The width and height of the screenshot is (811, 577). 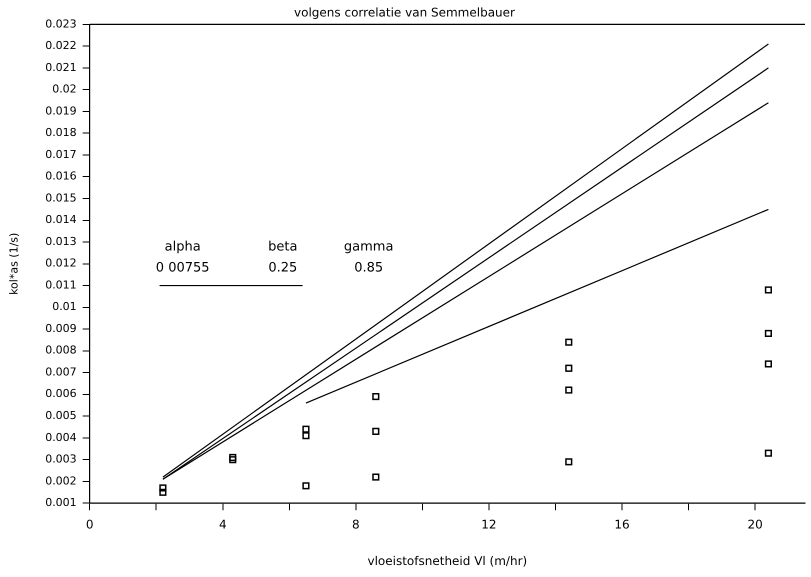 I want to click on x-tick-label: 8, so click(x=356, y=525).